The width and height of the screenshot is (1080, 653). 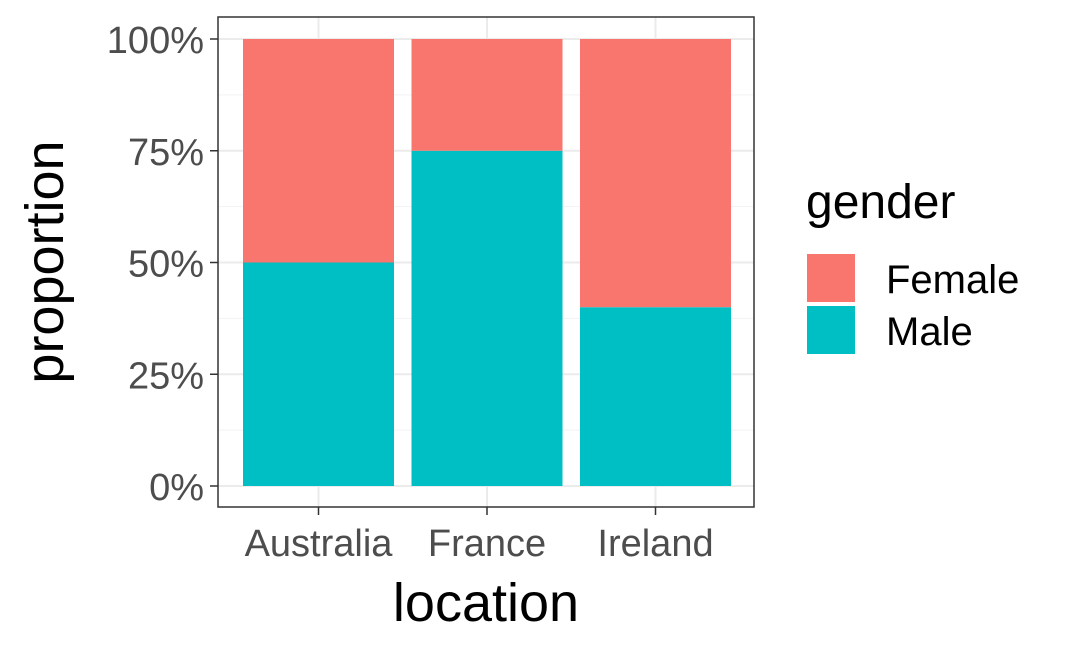 I want to click on x-axis: Australia France Ireland, so click(x=479, y=536).